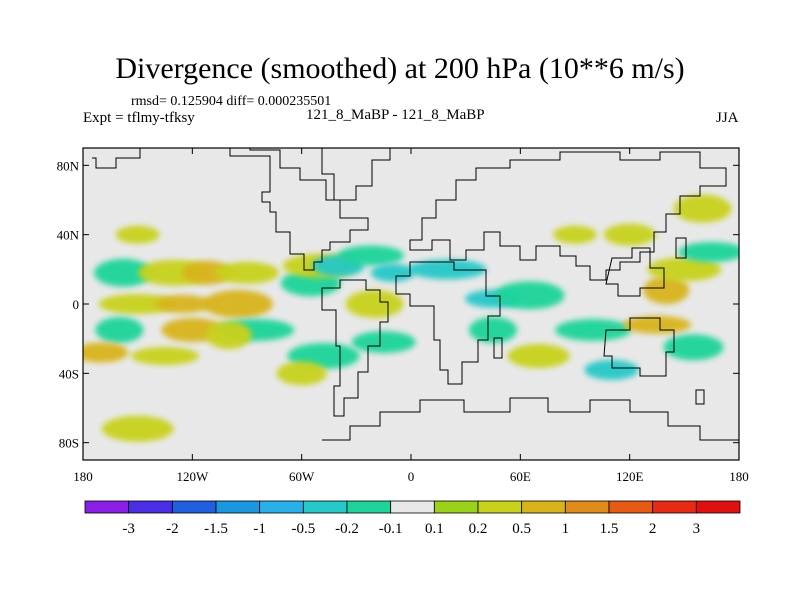 This screenshot has width=800, height=600. Describe the element at coordinates (521, 529) in the screenshot. I see `colorbar-label: 0.5` at that location.